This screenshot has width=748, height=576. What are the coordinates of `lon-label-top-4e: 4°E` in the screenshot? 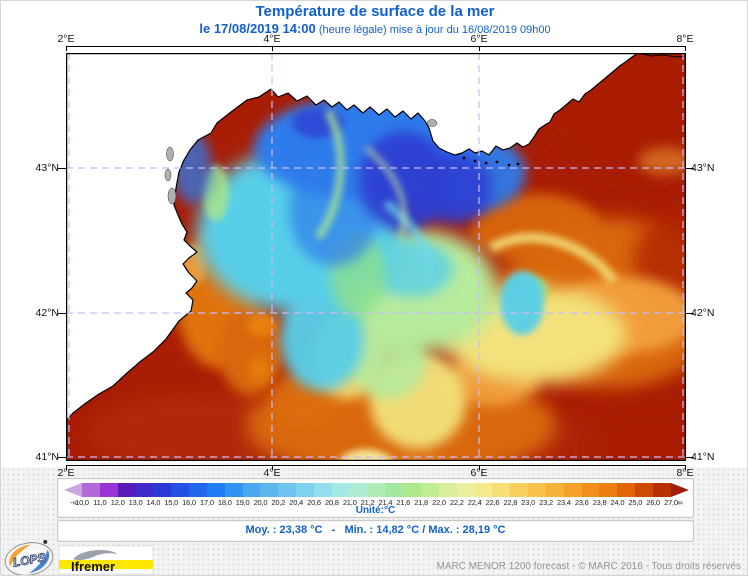 It's located at (272, 39).